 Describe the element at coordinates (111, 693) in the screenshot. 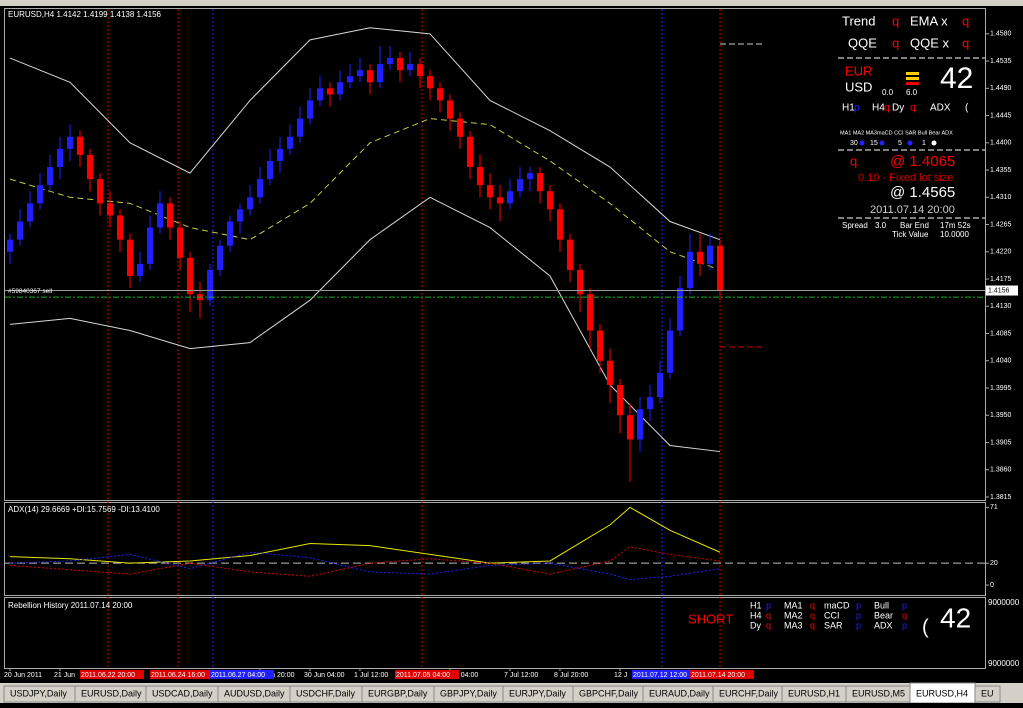

I see `tab-label: EURUSD,Daily` at that location.